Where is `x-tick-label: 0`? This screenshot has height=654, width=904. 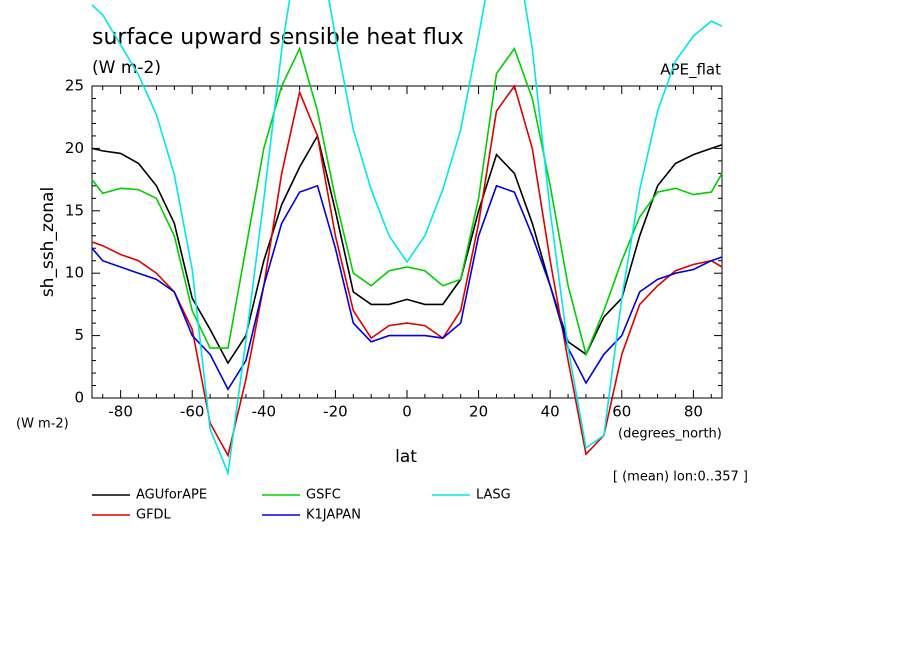
x-tick-label: 0 is located at coordinates (407, 412).